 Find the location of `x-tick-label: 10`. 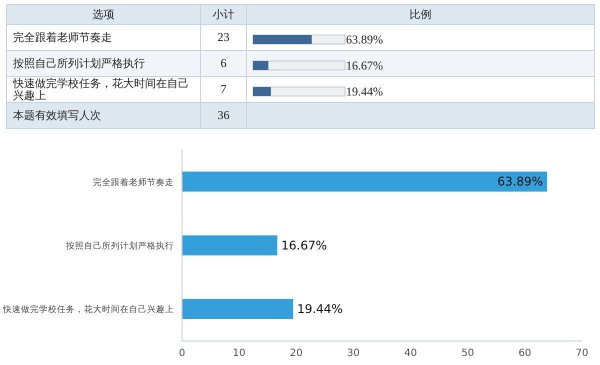

x-tick-label: 10 is located at coordinates (239, 354).